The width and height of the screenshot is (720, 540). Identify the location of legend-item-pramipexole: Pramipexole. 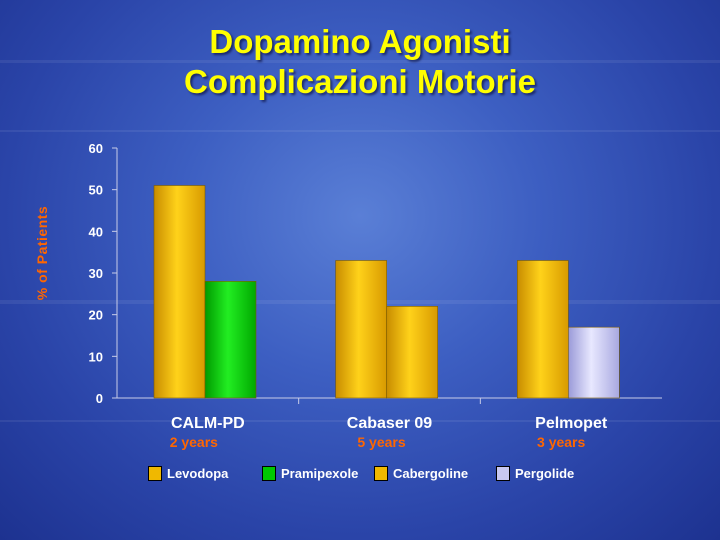
(310, 473).